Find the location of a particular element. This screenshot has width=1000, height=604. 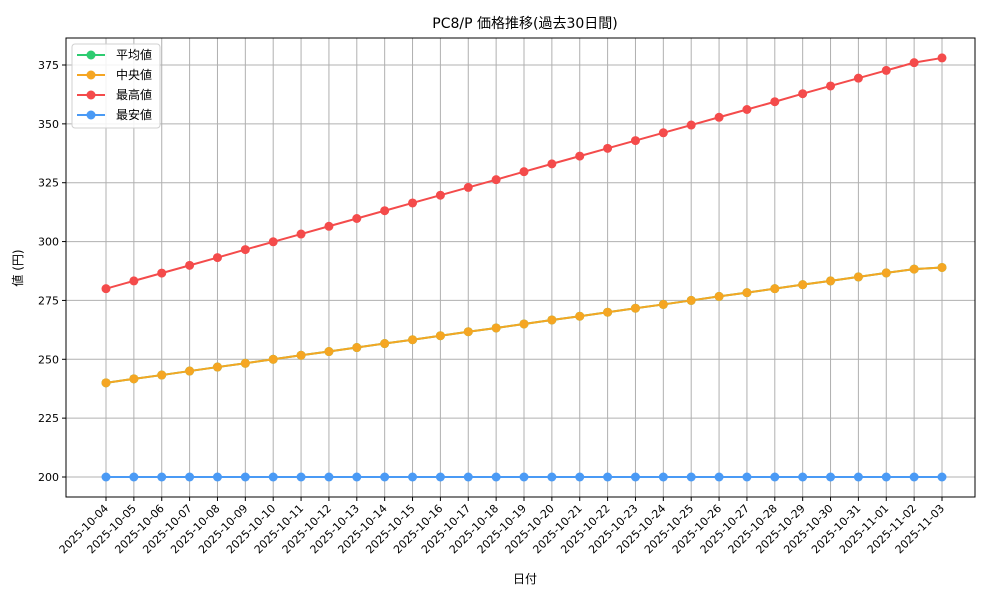

legend-label: 最安値 is located at coordinates (134, 114).